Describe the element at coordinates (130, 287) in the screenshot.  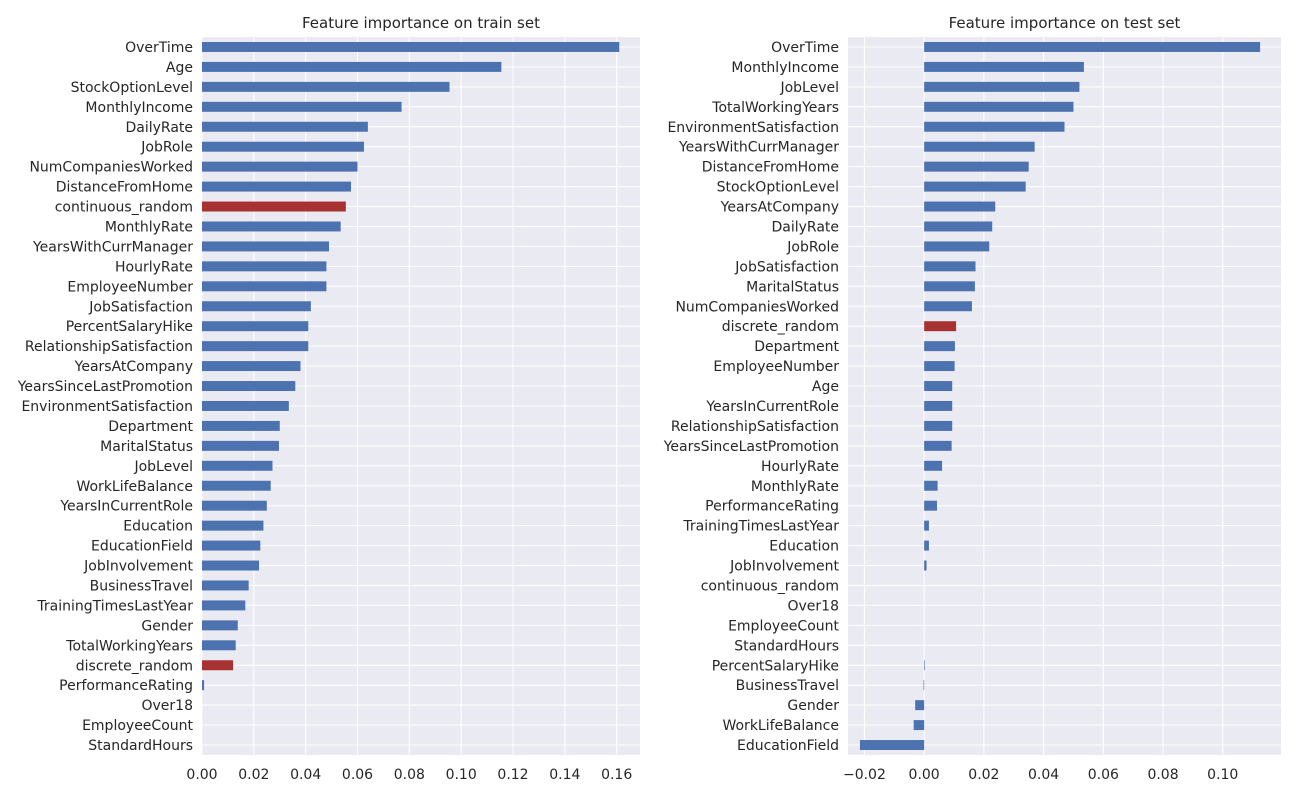
I see `category-label: EmployeeNumber` at that location.